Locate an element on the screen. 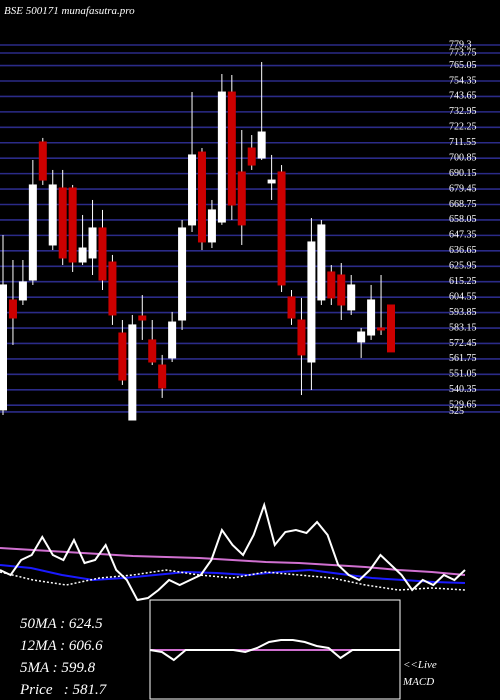  y-tick-label: 679.45 is located at coordinates (463, 188).